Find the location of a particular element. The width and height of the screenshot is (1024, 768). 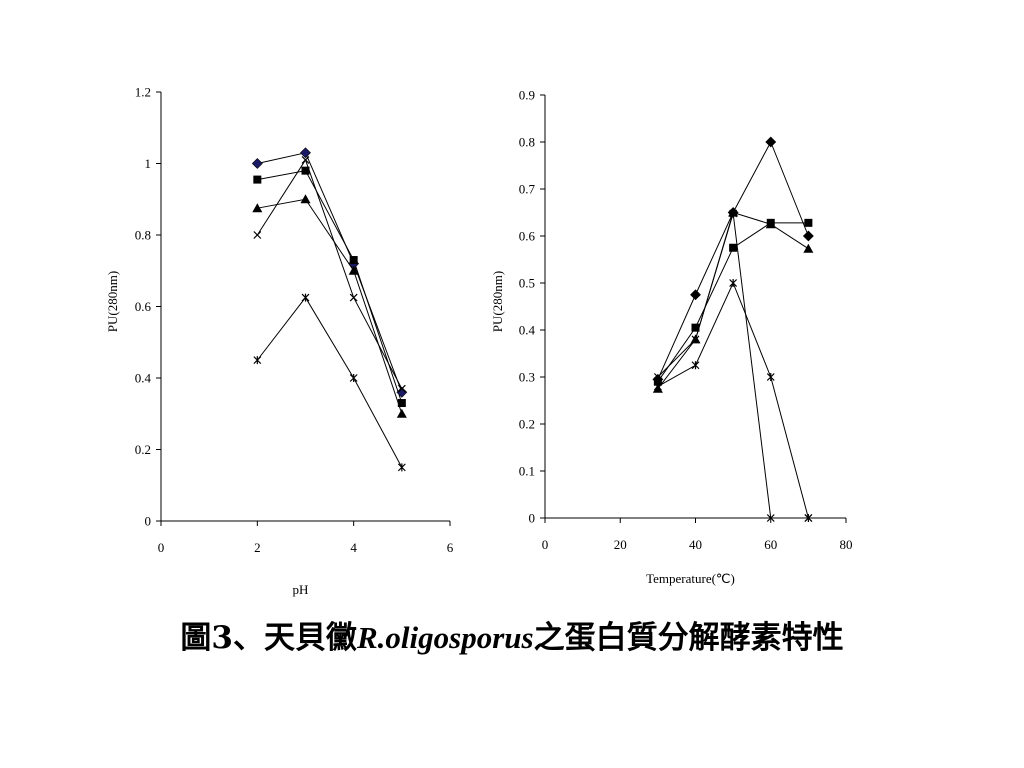

x-tick-label: 2 is located at coordinates (257, 547).